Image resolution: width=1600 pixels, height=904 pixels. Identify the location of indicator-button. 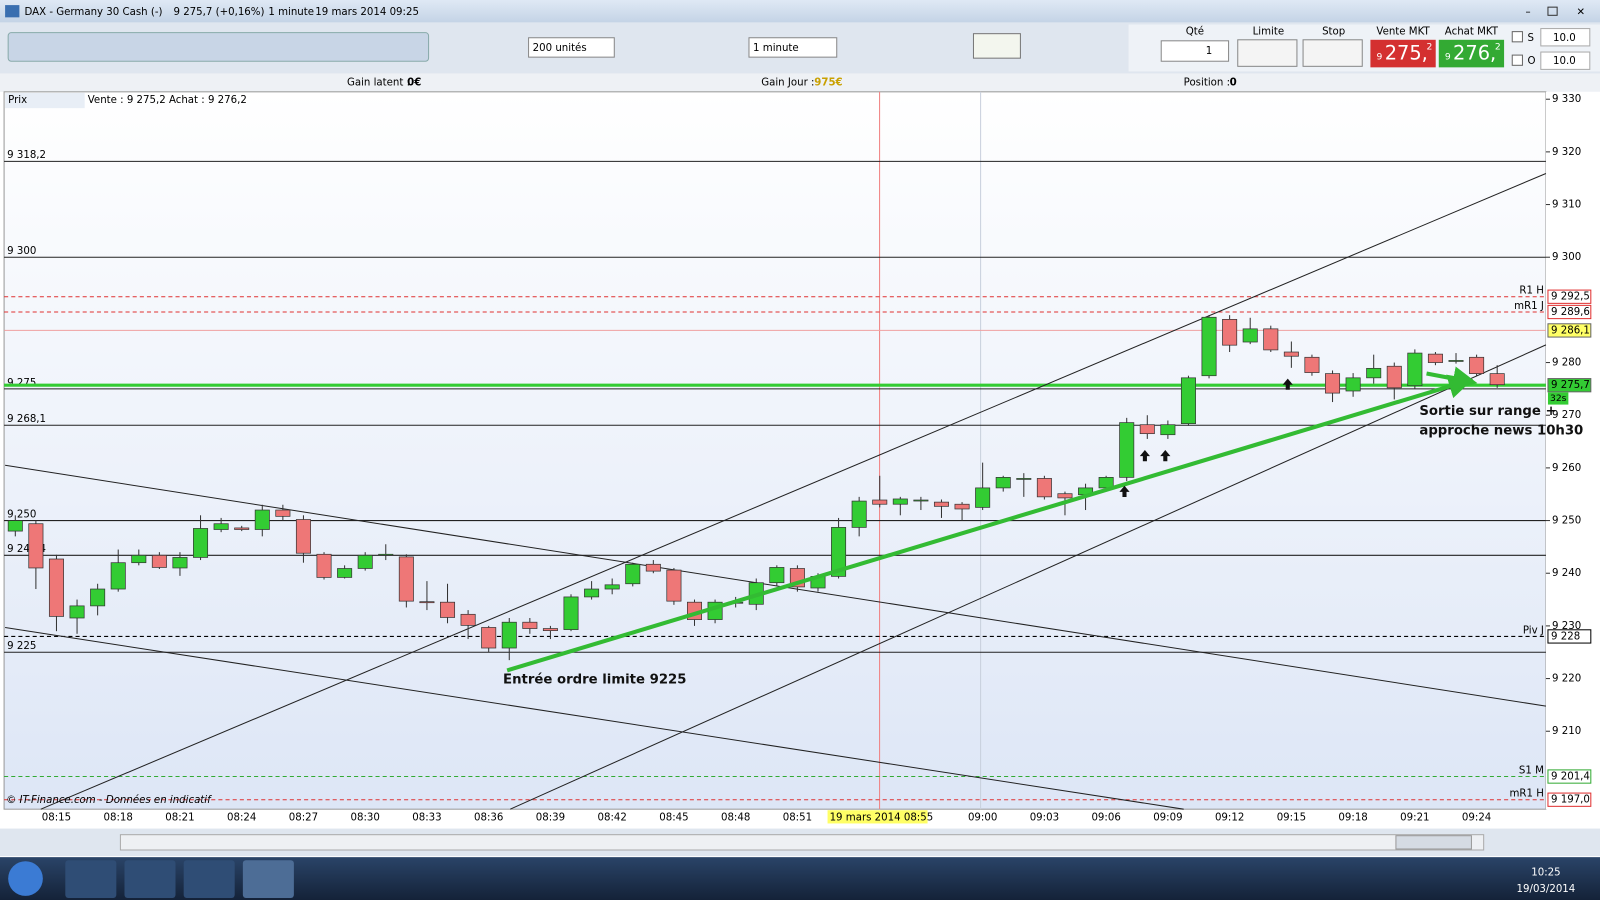
(996, 46).